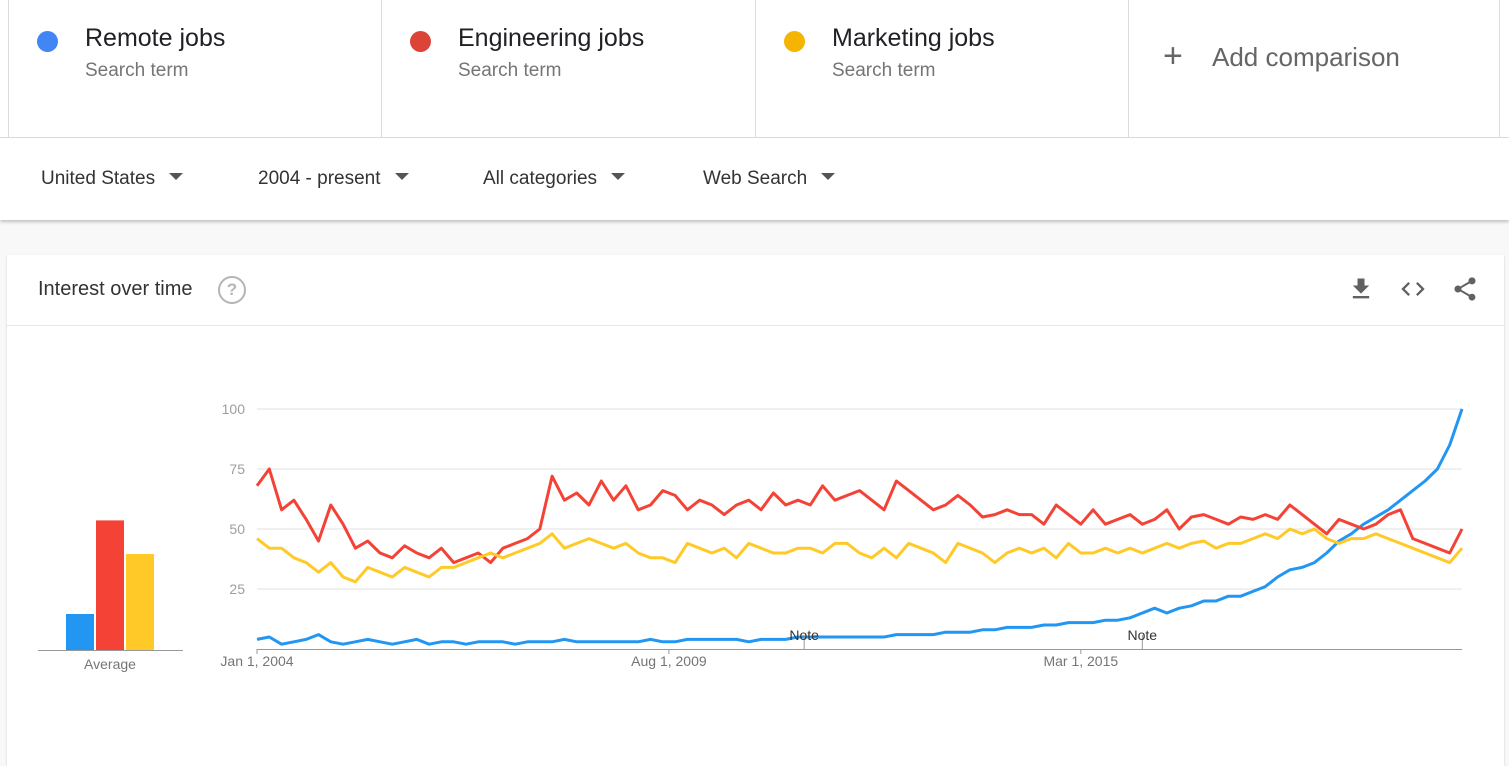  Describe the element at coordinates (232, 290) in the screenshot. I see `help-icon: ?` at that location.